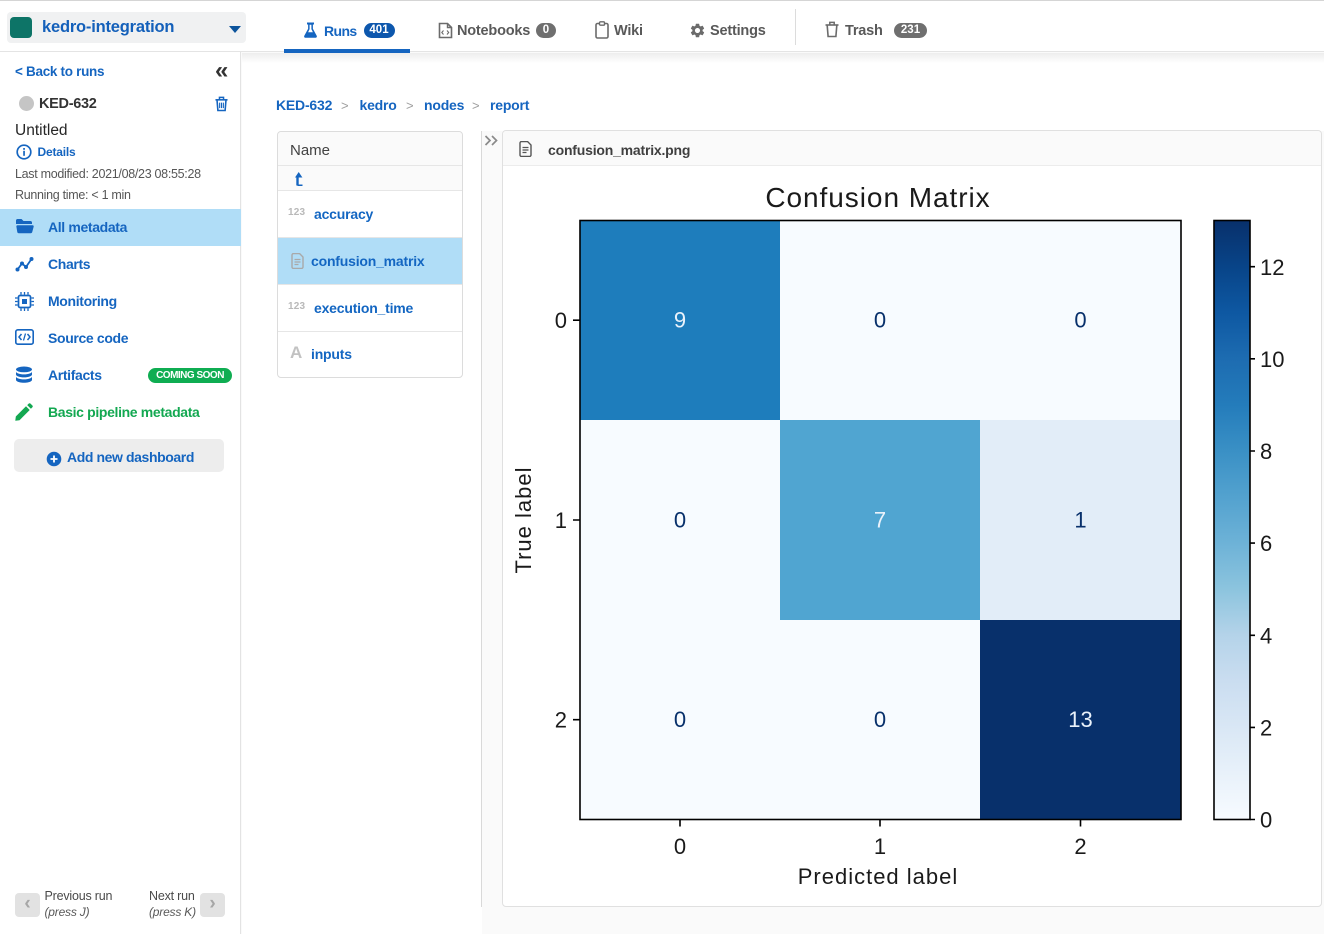 This screenshot has height=934, width=1324. Describe the element at coordinates (1266, 636) in the screenshot. I see `svg-text: 4` at that location.